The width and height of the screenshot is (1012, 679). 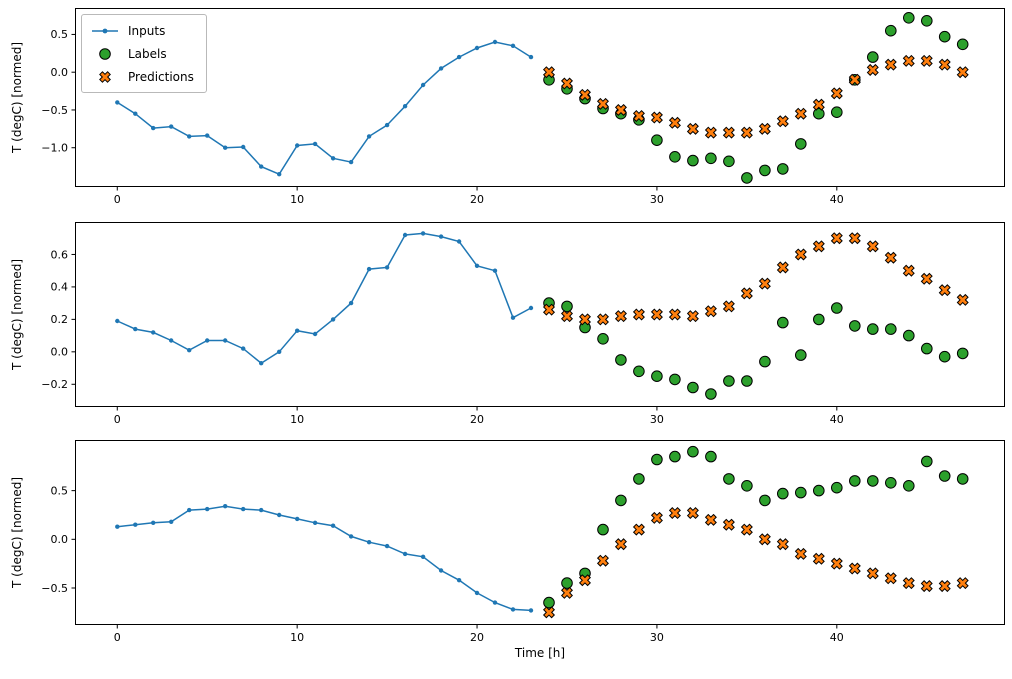 I want to click on x-tick-label: 40, so click(x=837, y=419).